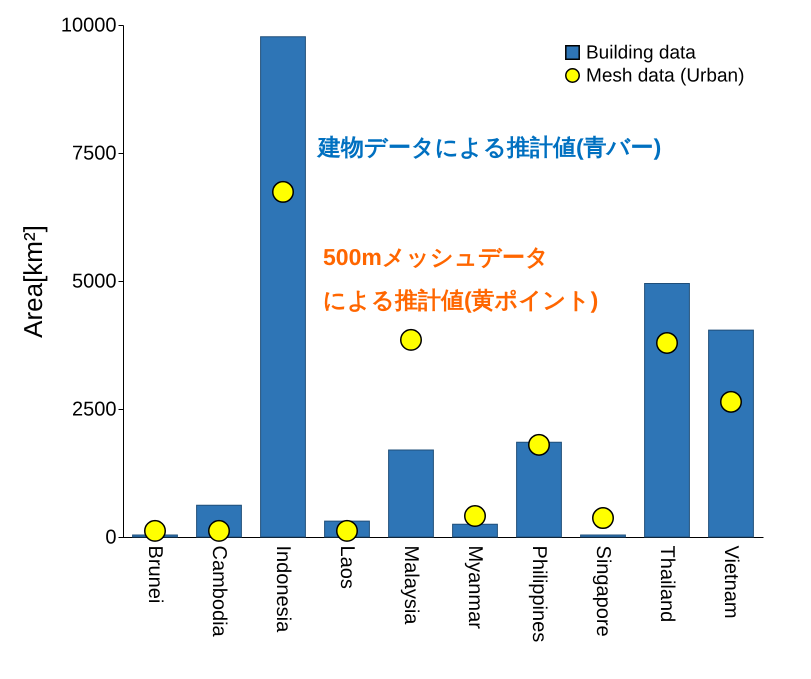 Image resolution: width=811 pixels, height=679 pixels. What do you see at coordinates (436, 257) in the screenshot?
I see `annotation: 500mメッシュデータ` at bounding box center [436, 257].